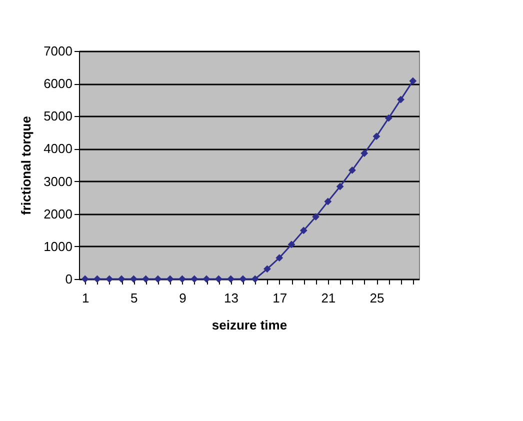 The height and width of the screenshot is (421, 523). I want to click on y-axis-title: frictional torque, so click(26, 165).